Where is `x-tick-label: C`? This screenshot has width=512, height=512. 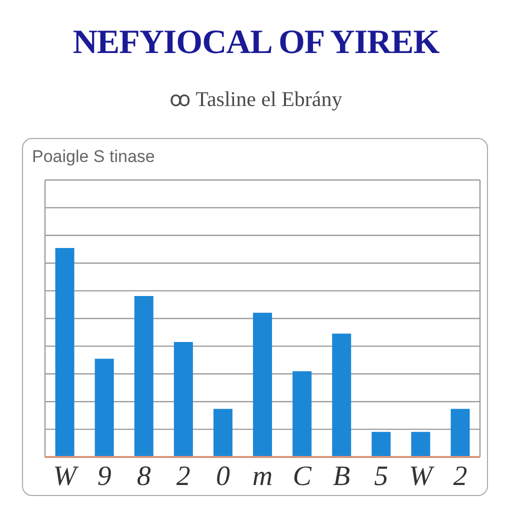 x-tick-label: C is located at coordinates (302, 476).